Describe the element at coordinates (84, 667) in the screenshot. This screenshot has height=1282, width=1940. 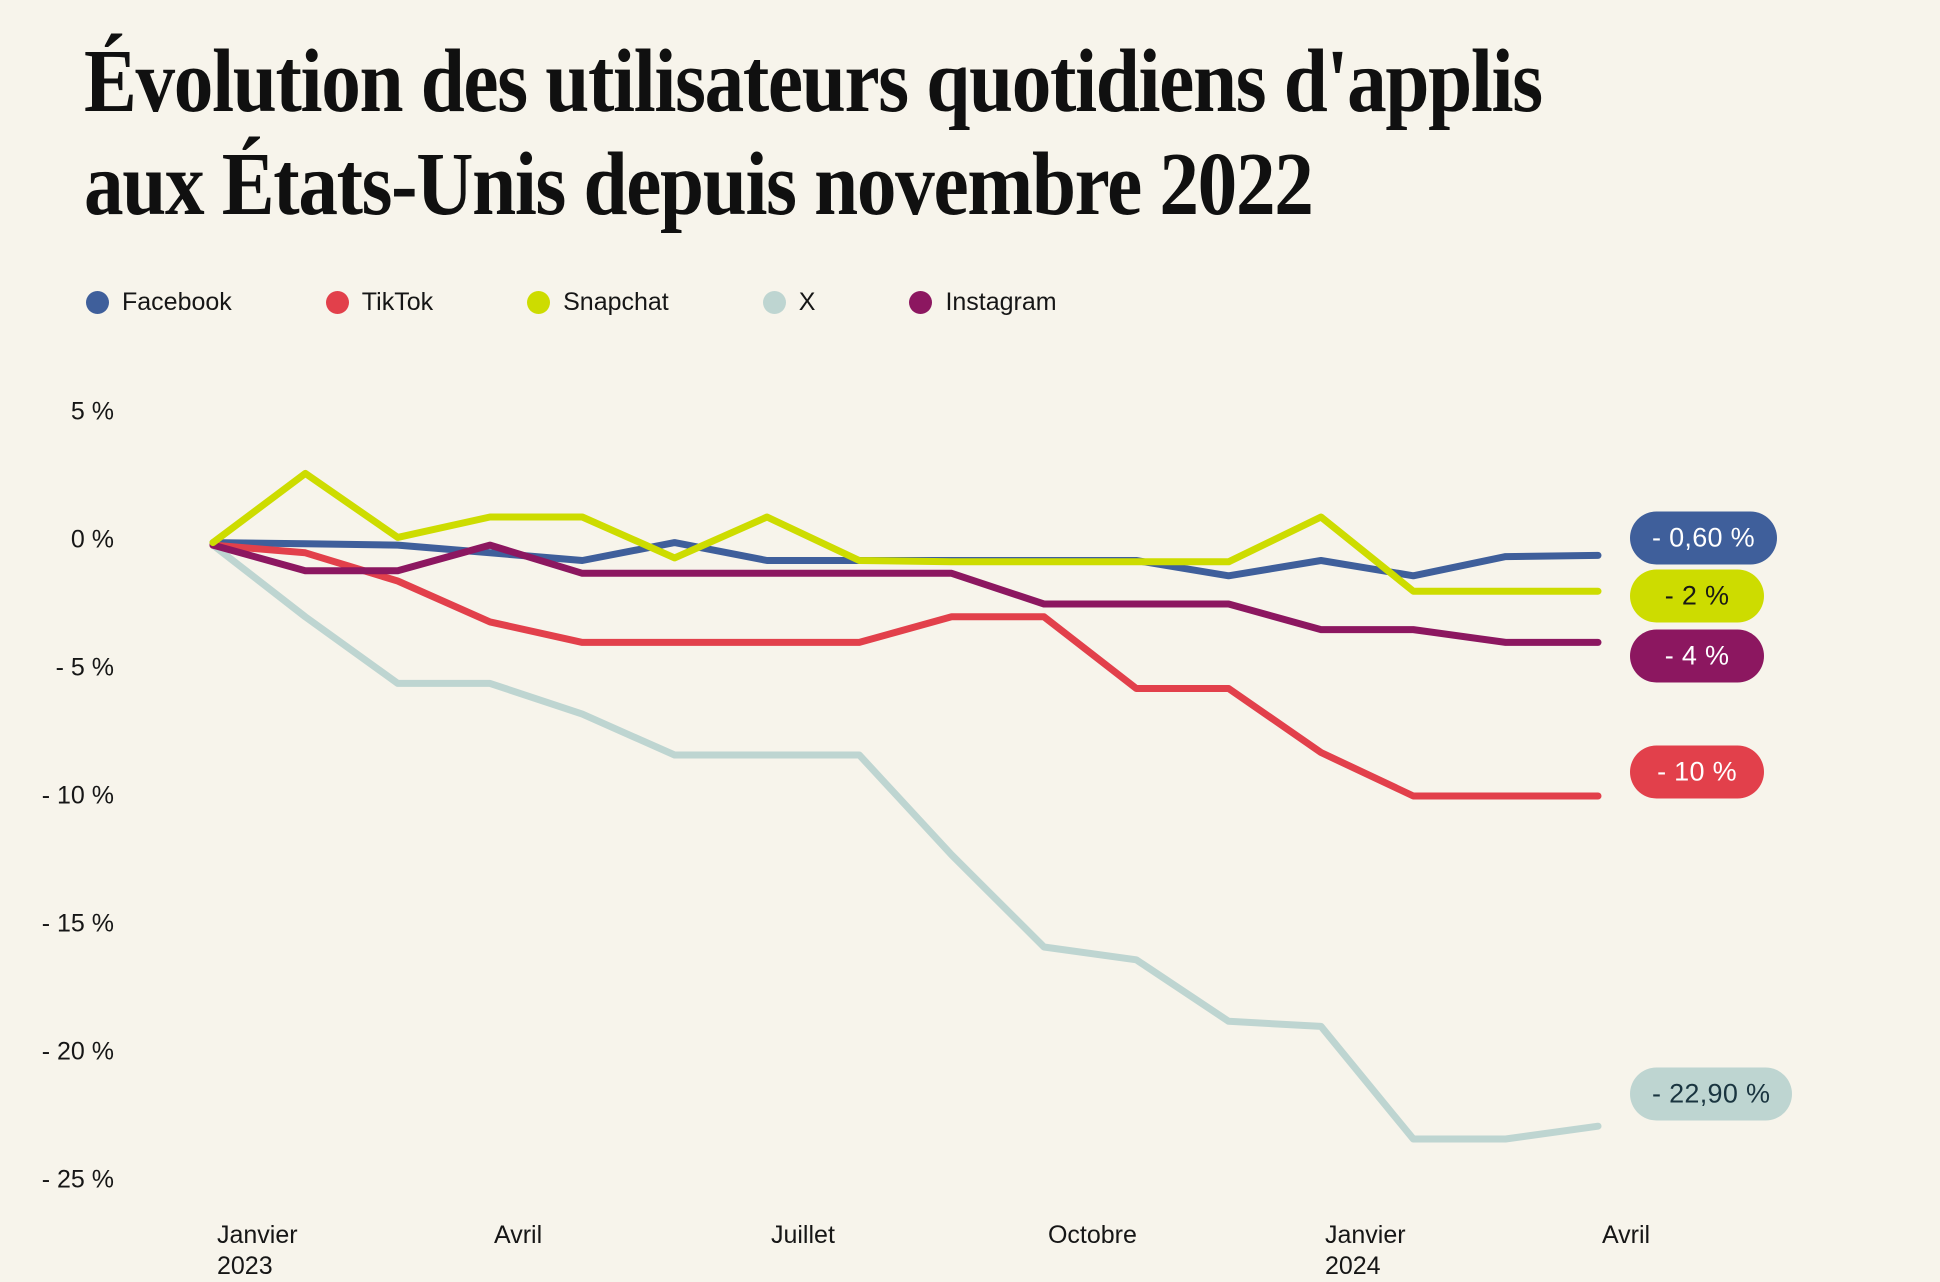
I see `y-tick-label: - 5 %` at that location.